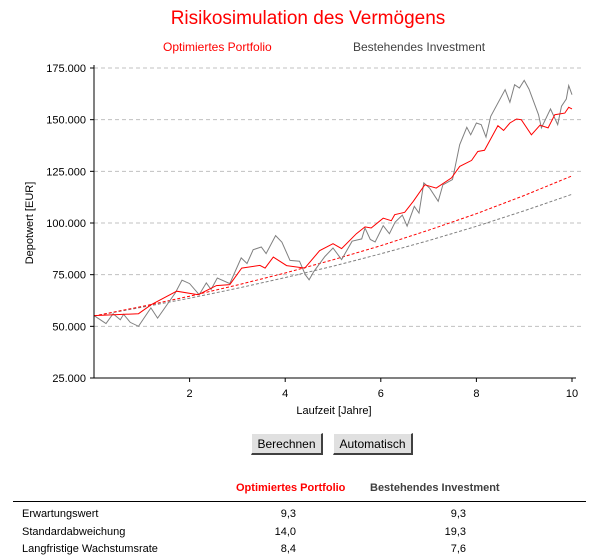  Describe the element at coordinates (572, 394) in the screenshot. I see `x-tick-label: 10` at that location.